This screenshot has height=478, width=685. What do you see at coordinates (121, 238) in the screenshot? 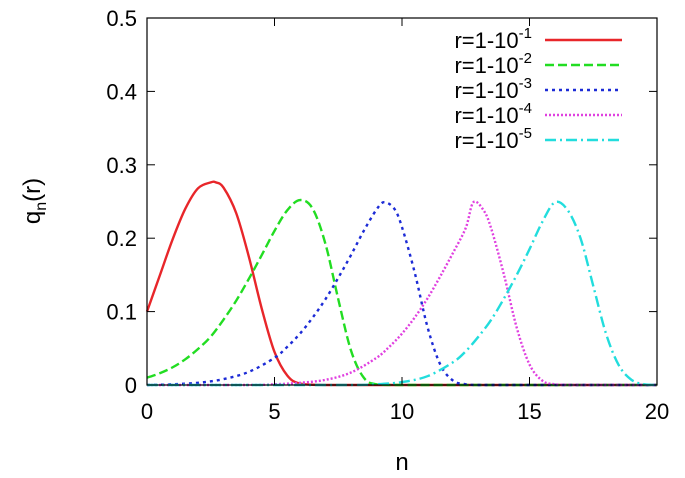
I see `y-tick-label: 0.2` at bounding box center [121, 238].